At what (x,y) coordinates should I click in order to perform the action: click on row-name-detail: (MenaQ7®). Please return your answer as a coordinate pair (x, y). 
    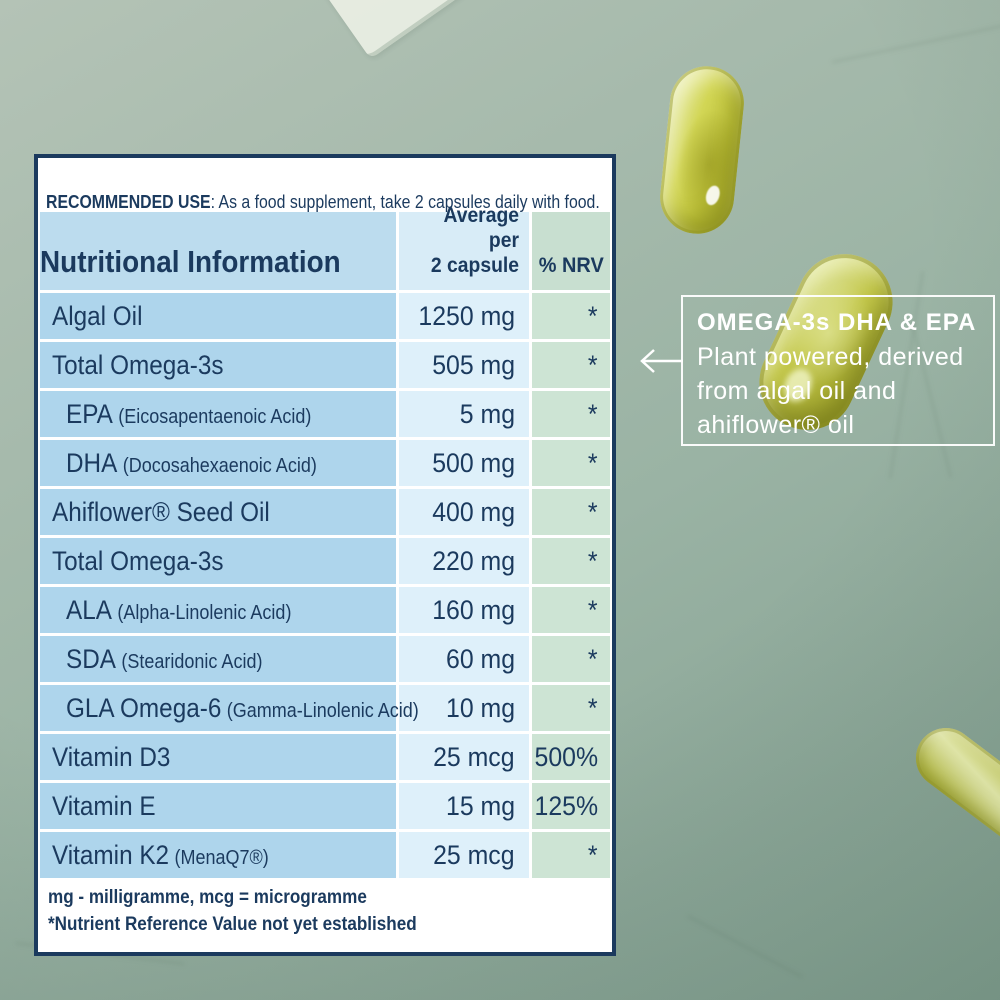
    Looking at the image, I should click on (221, 857).